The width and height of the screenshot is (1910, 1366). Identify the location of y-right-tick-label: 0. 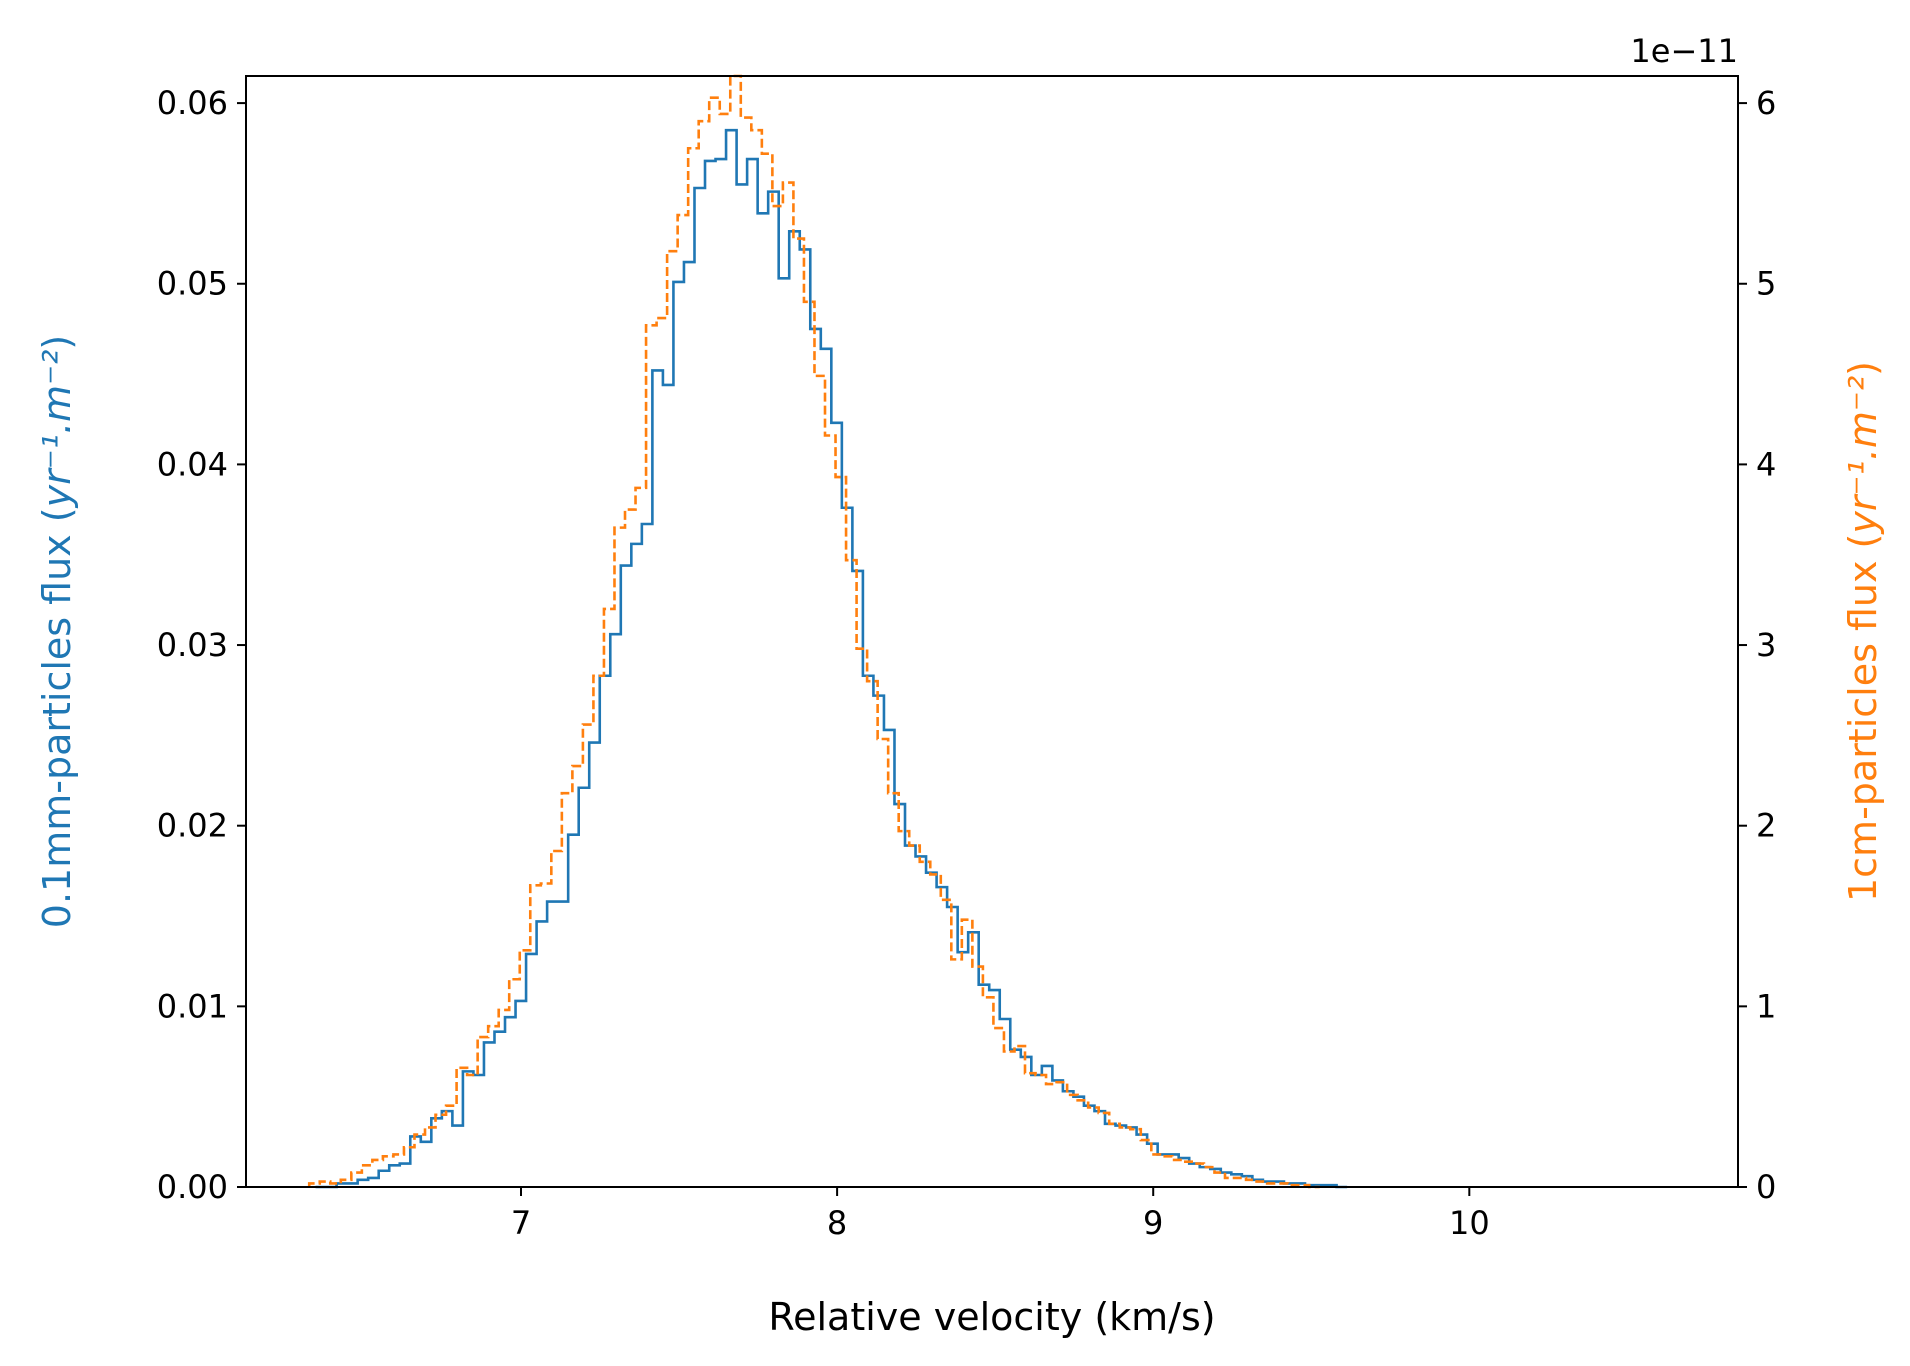
(1766, 1187).